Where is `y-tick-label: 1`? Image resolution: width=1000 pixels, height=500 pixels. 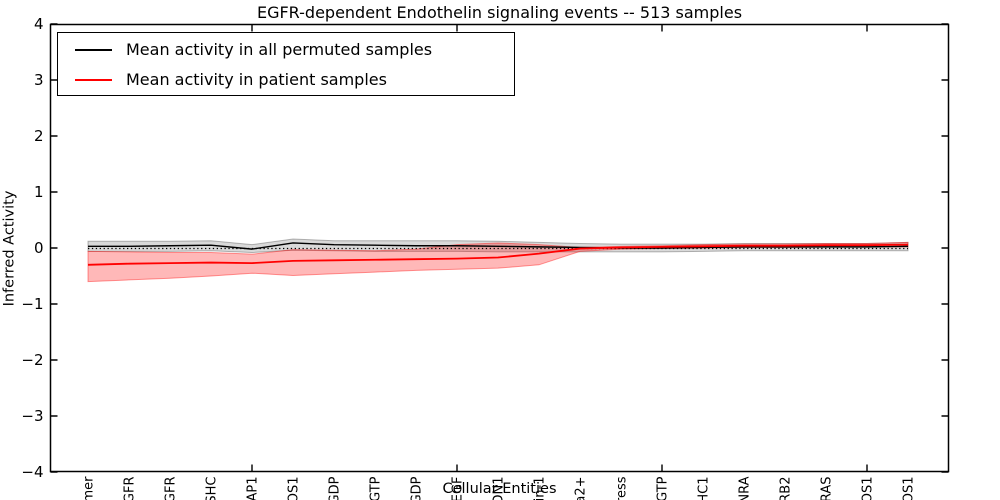 y-tick-label: 1 is located at coordinates (39, 192).